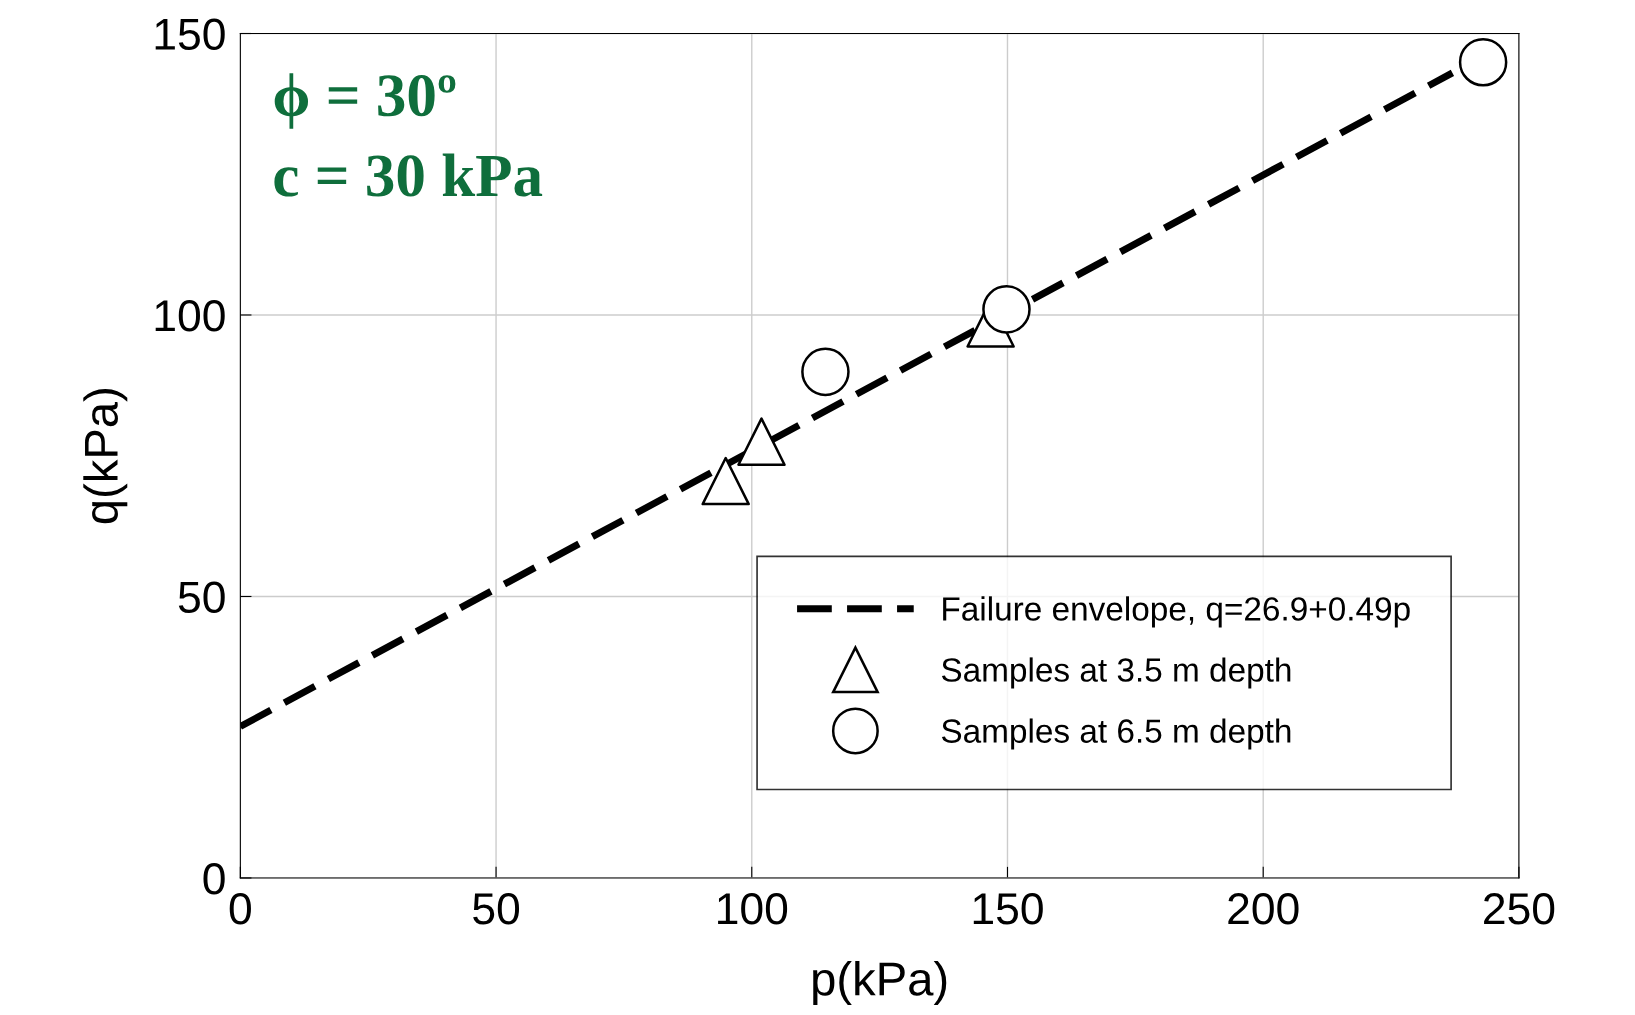  Describe the element at coordinates (190, 34) in the screenshot. I see `y-tick-label: 150` at that location.